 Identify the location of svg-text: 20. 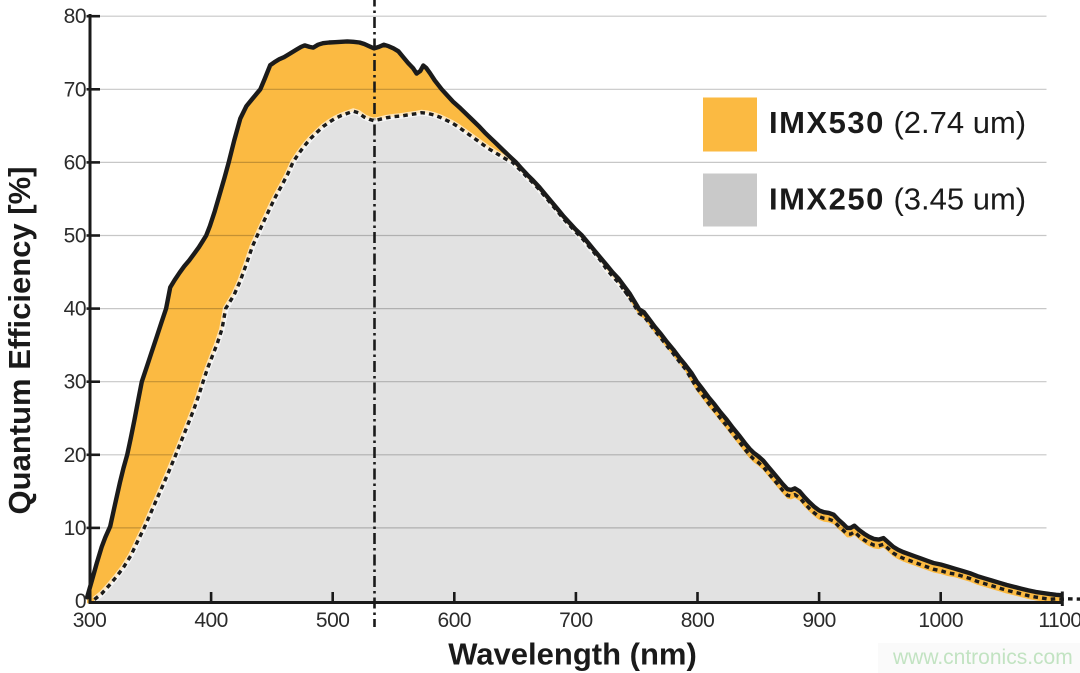
(75, 455).